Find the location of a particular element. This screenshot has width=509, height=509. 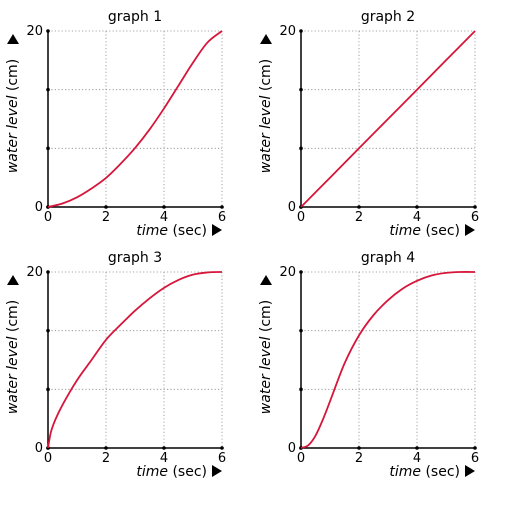

graph-title: graph 1 is located at coordinates (135, 17).